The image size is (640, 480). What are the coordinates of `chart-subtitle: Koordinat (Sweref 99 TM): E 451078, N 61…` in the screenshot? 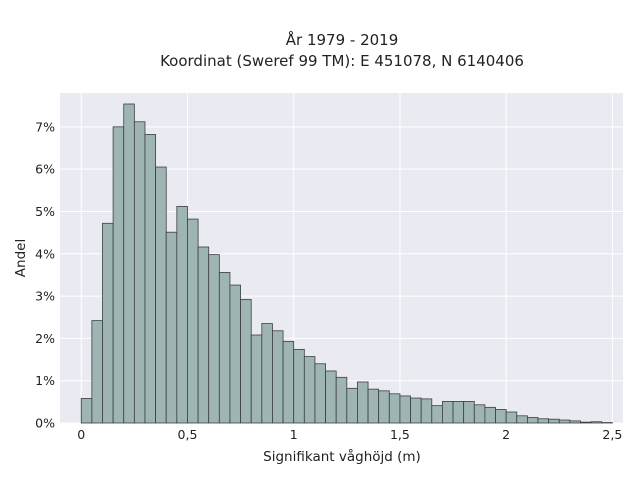 It's located at (342, 61).